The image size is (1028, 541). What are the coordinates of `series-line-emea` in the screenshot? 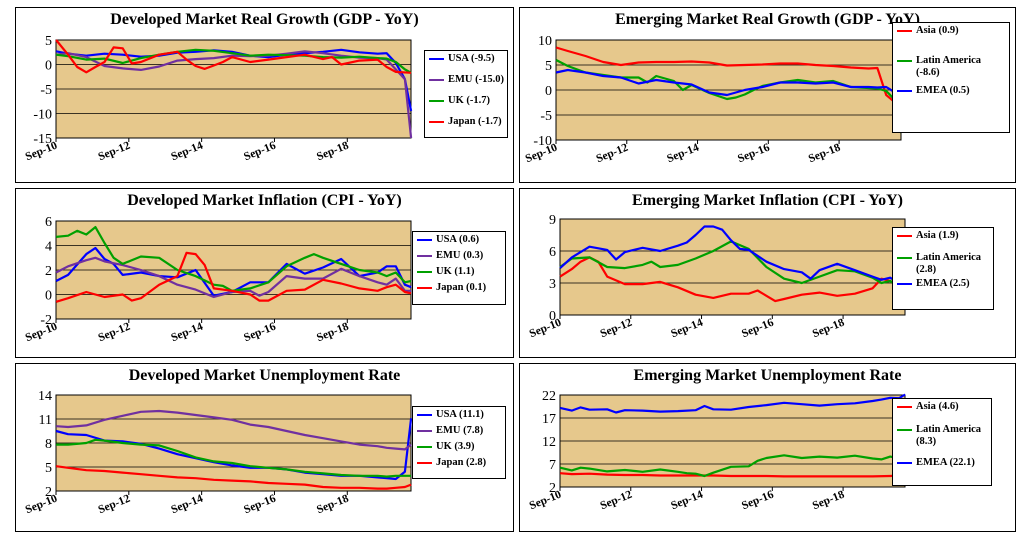 It's located at (732, 257).